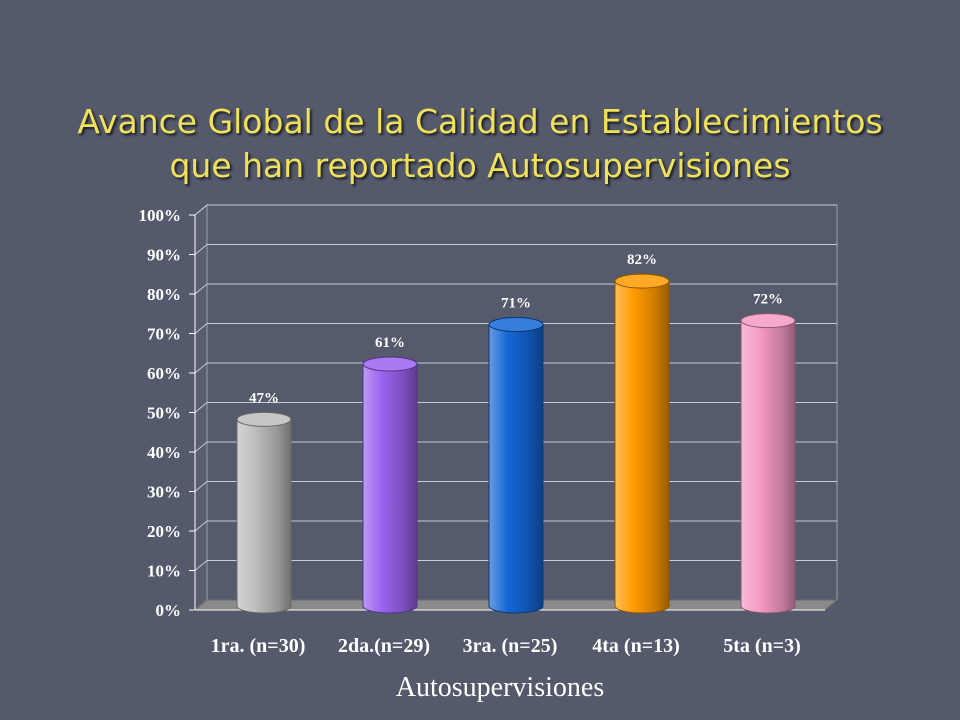 The image size is (960, 720). What do you see at coordinates (164, 294) in the screenshot?
I see `y-tick-label: 80%` at bounding box center [164, 294].